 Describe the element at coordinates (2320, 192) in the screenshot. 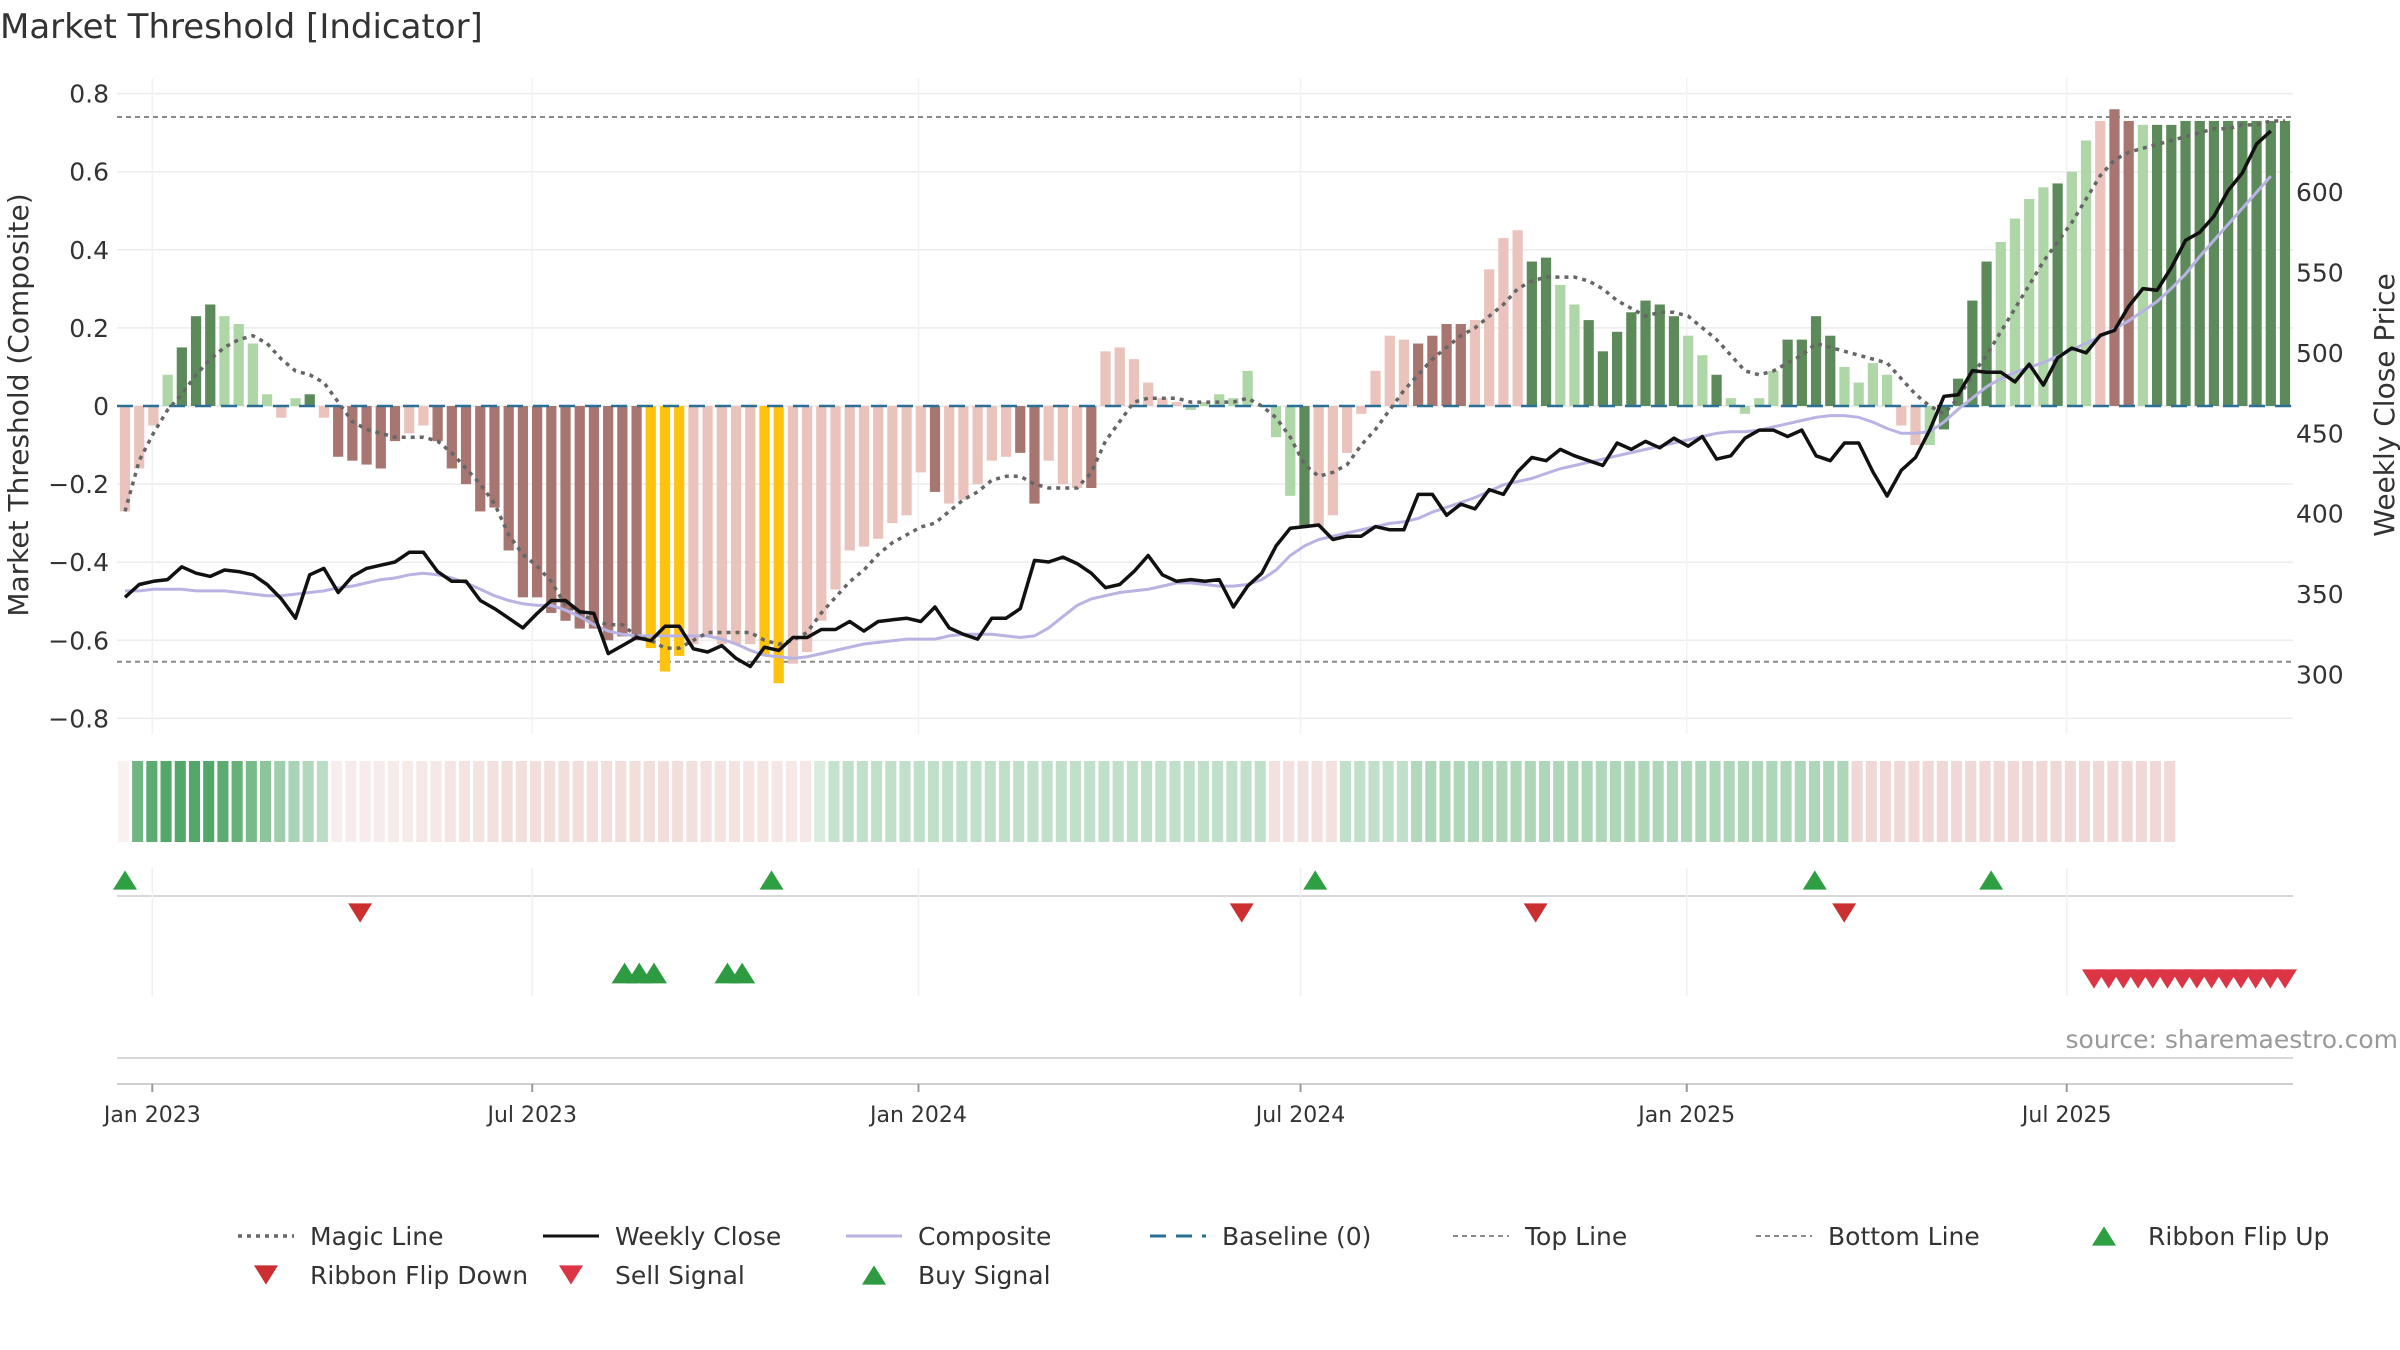

I see `y2-tick-label: 600` at that location.